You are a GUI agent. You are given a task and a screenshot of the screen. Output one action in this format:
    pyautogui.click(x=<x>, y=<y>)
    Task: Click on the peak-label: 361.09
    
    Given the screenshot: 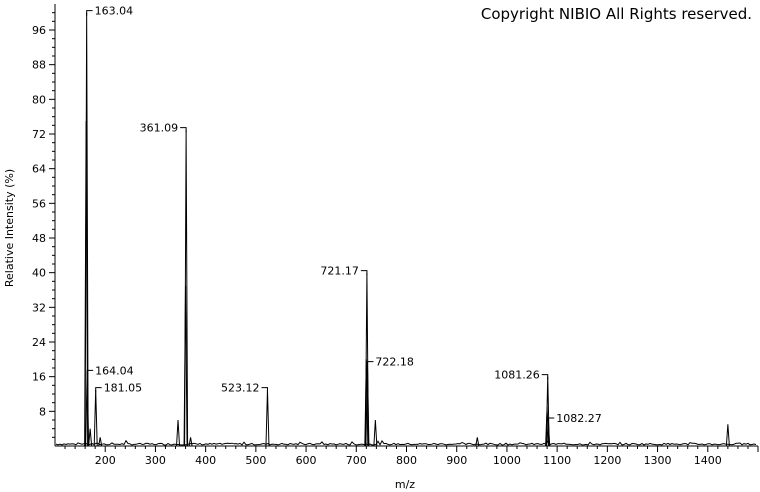 What is the action you would take?
    pyautogui.click(x=159, y=128)
    